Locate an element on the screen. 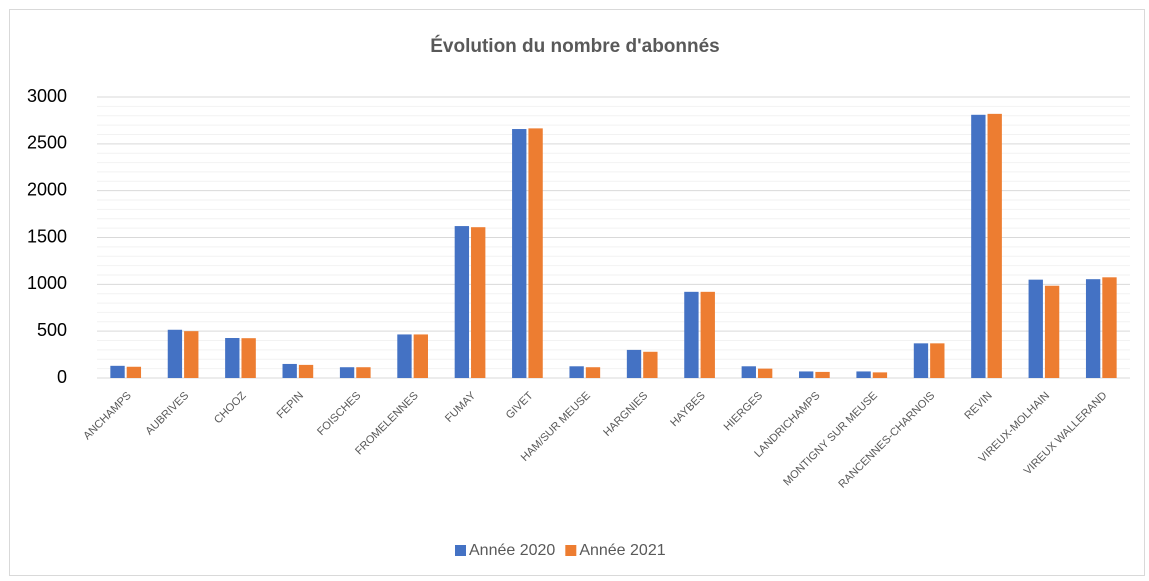  y-tick-label: 2000 is located at coordinates (47, 189).